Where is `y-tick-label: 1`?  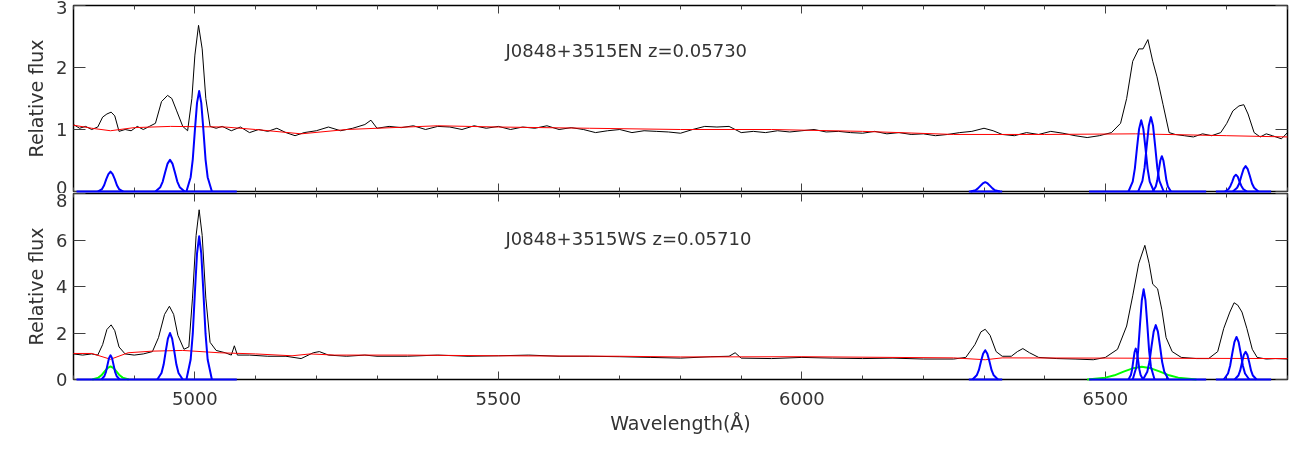
y-tick-label: 1 is located at coordinates (62, 129).